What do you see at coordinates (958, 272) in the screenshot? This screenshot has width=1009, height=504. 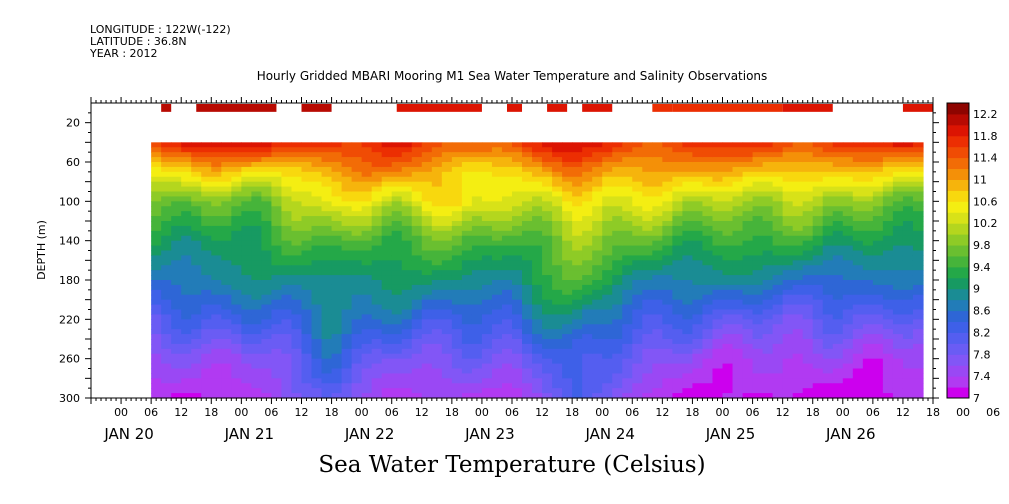 I see `colorbar-swatch` at bounding box center [958, 272].